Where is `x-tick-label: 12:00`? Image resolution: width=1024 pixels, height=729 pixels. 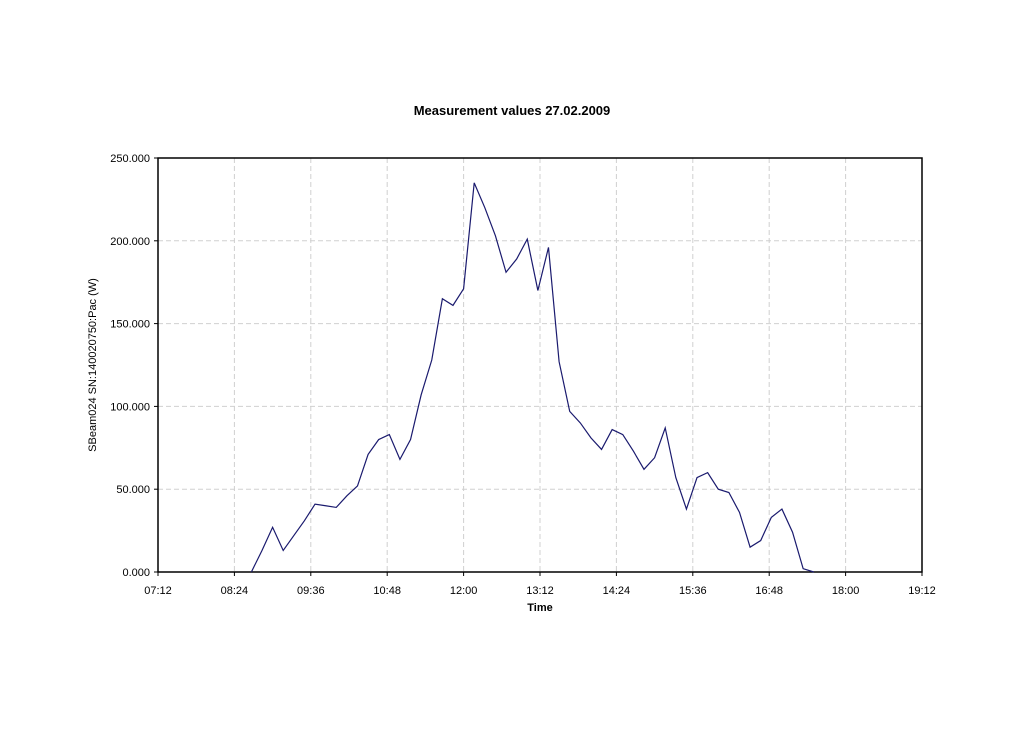 x-tick-label: 12:00 is located at coordinates (464, 591).